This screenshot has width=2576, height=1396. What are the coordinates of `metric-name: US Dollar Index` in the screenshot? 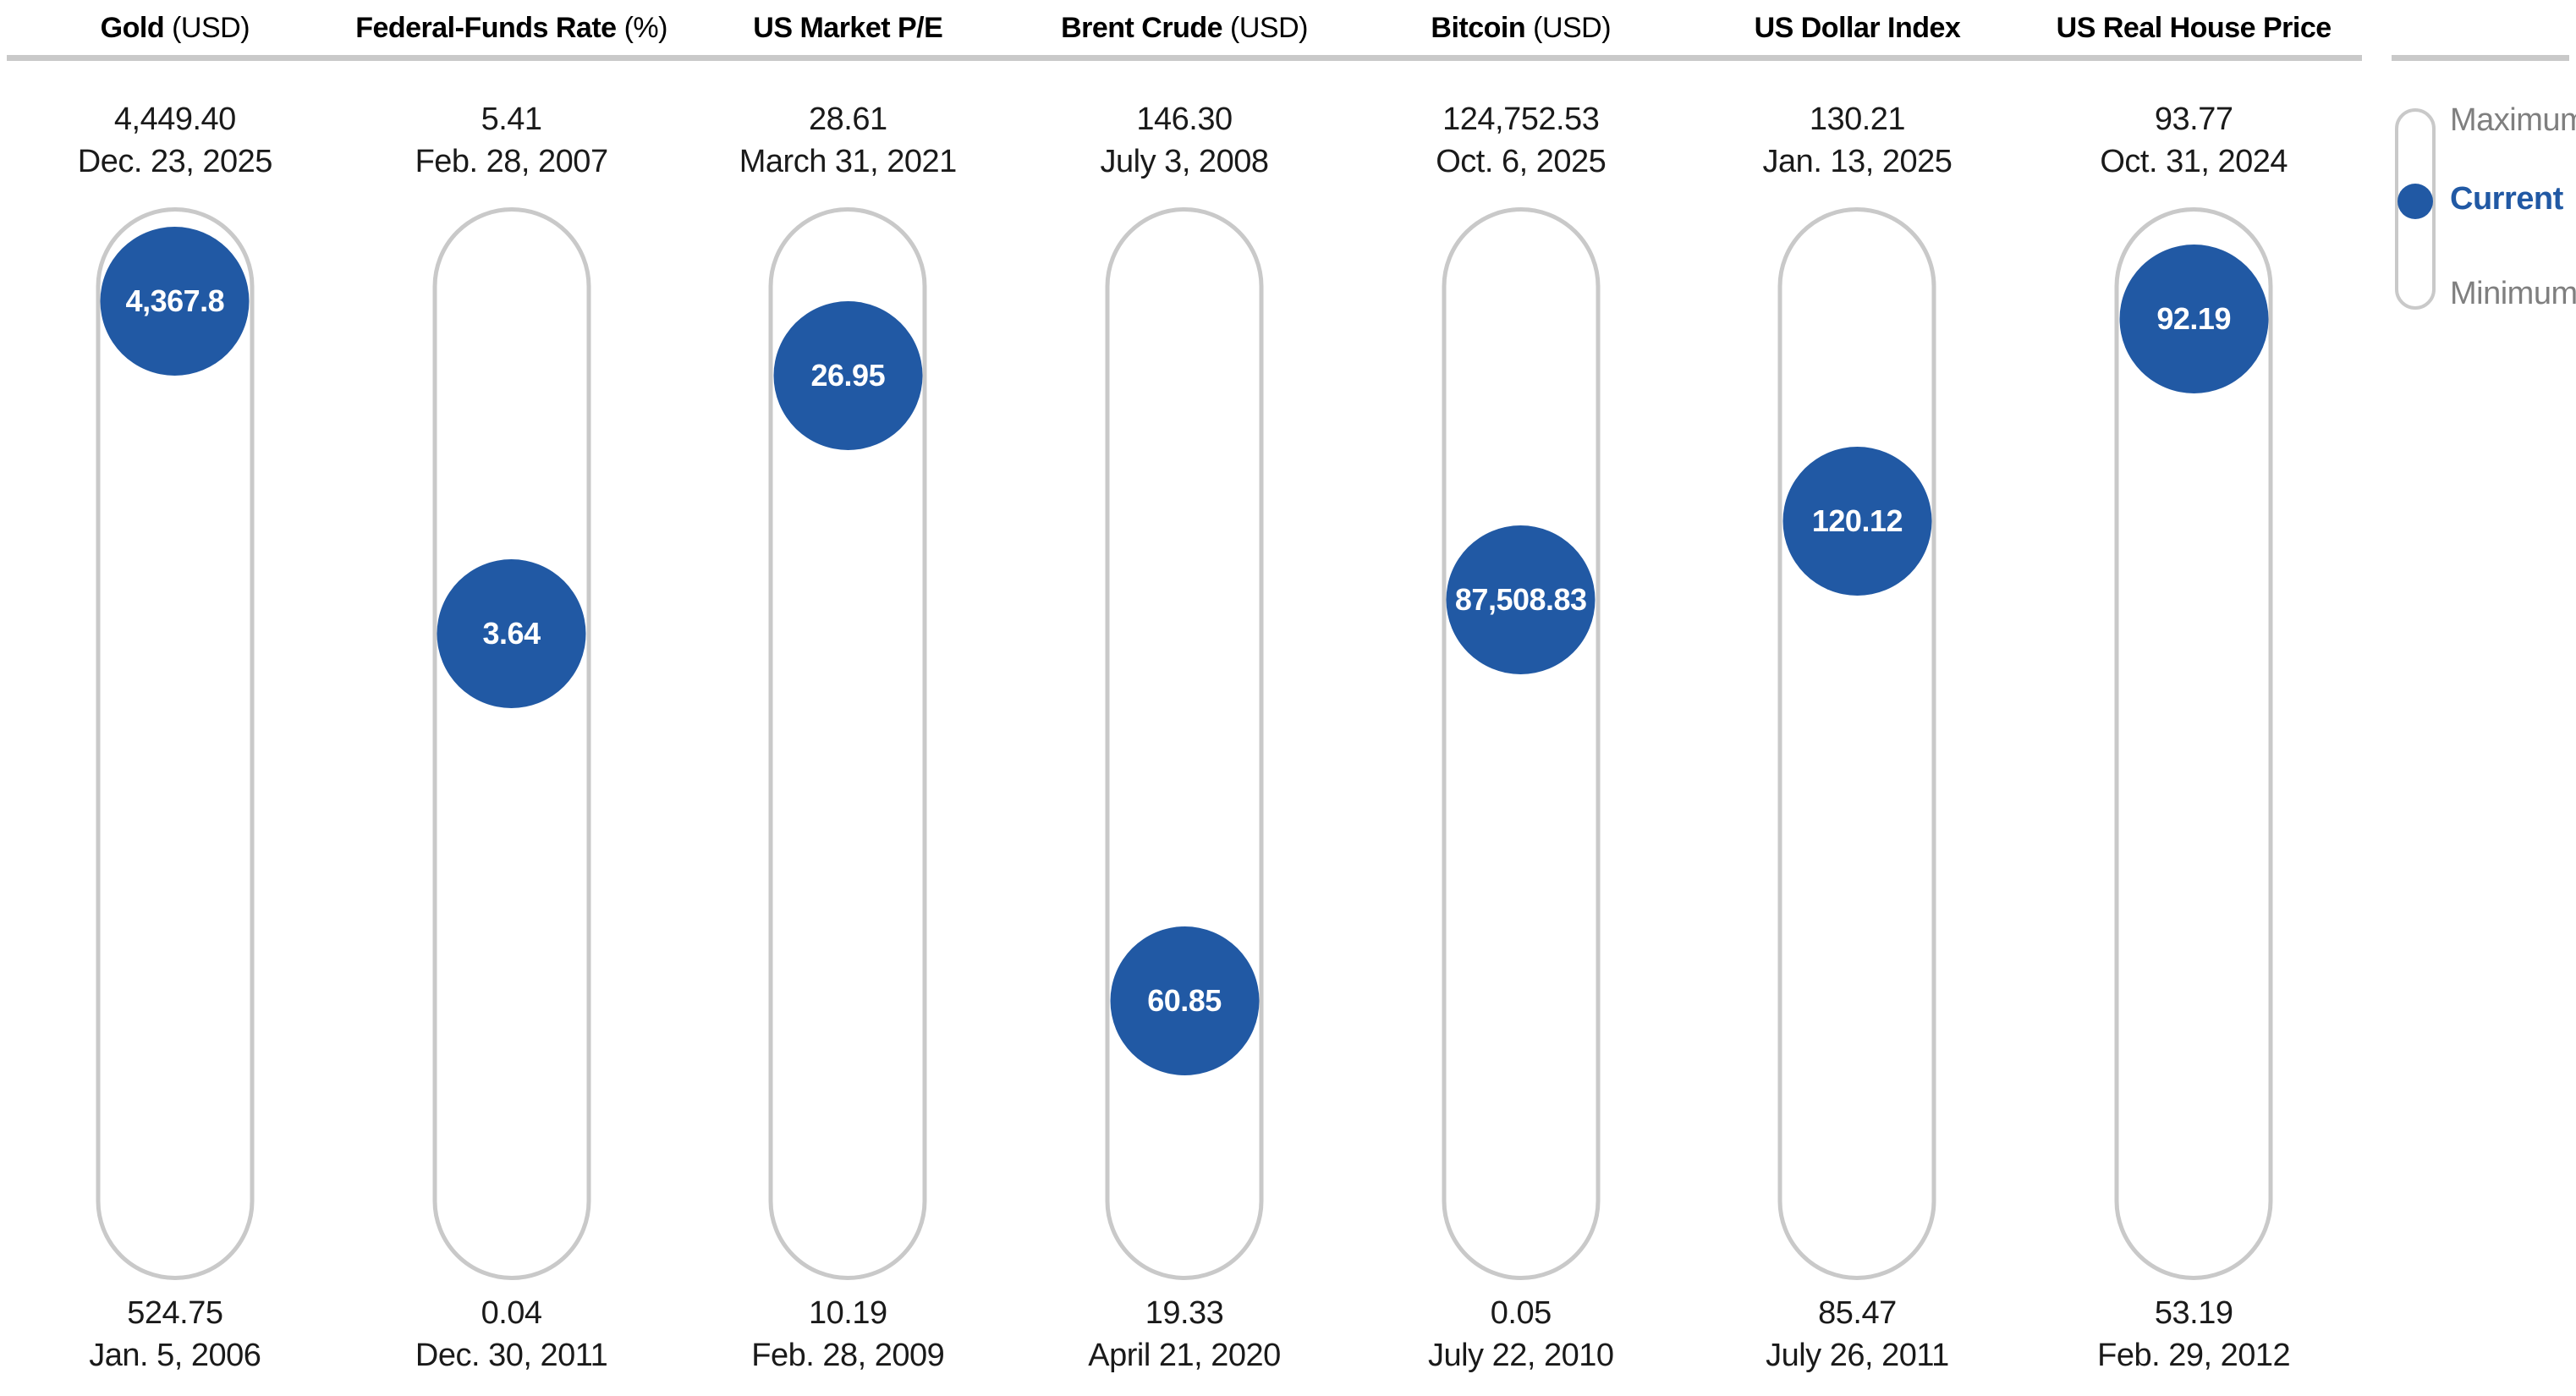 It's located at (1857, 28).